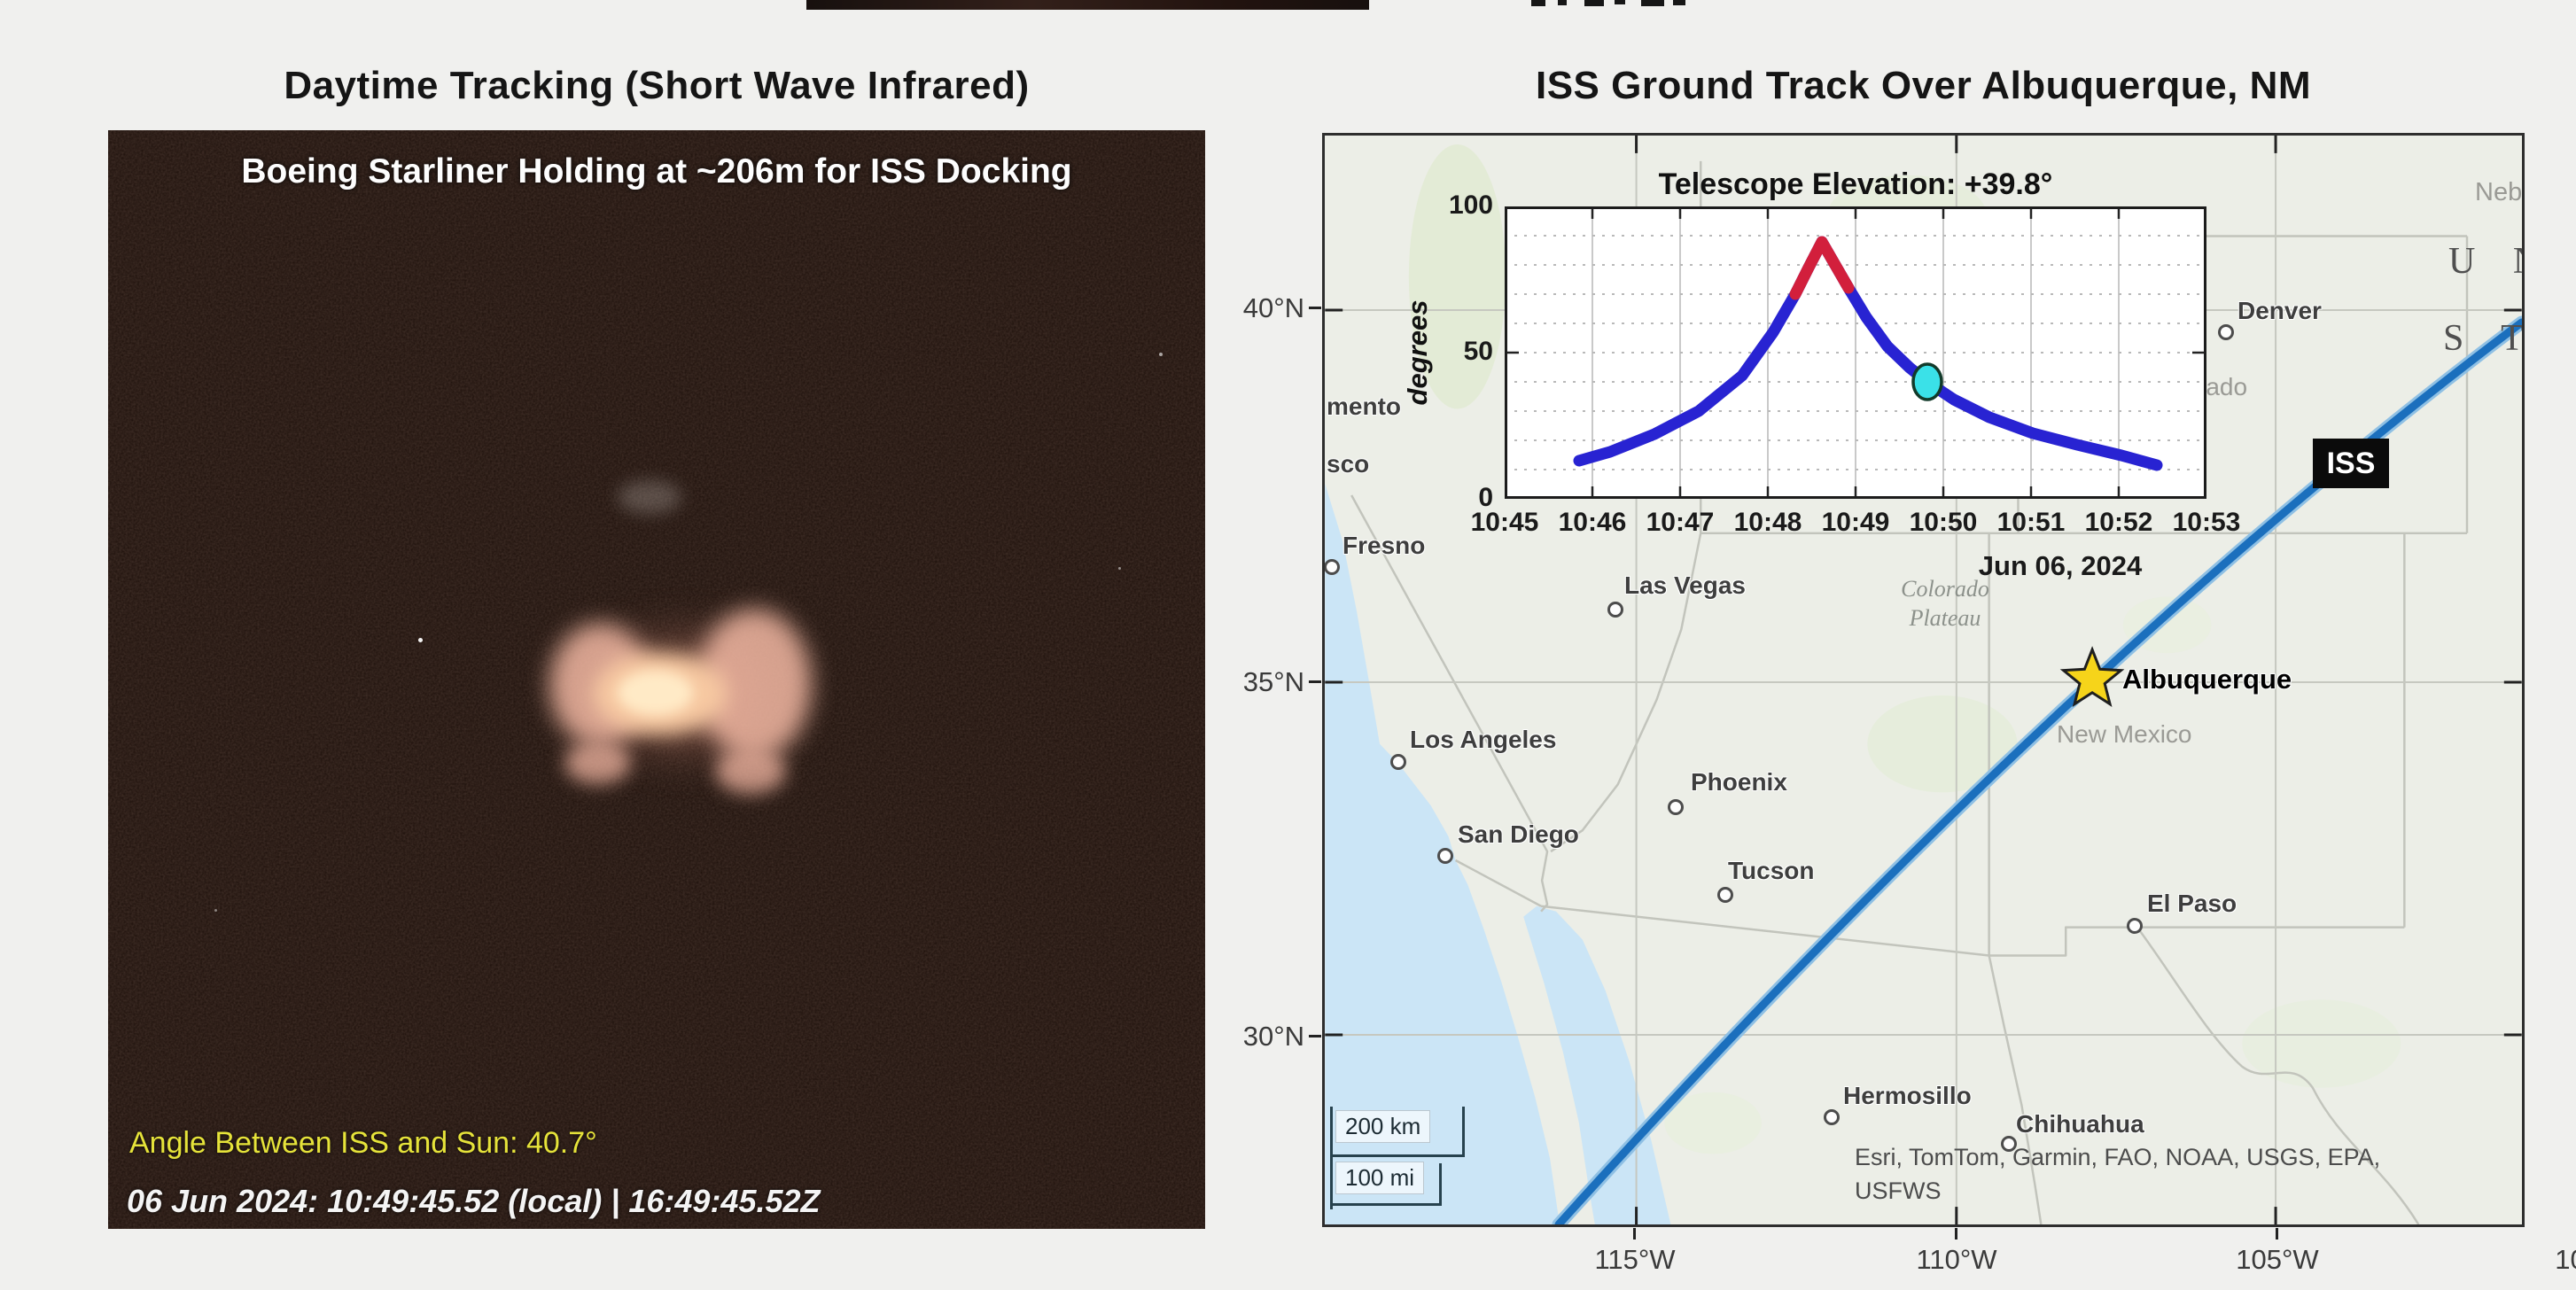 Image resolution: width=2576 pixels, height=1290 pixels. What do you see at coordinates (1771, 870) in the screenshot?
I see `city-label-tucson: Tucson` at bounding box center [1771, 870].